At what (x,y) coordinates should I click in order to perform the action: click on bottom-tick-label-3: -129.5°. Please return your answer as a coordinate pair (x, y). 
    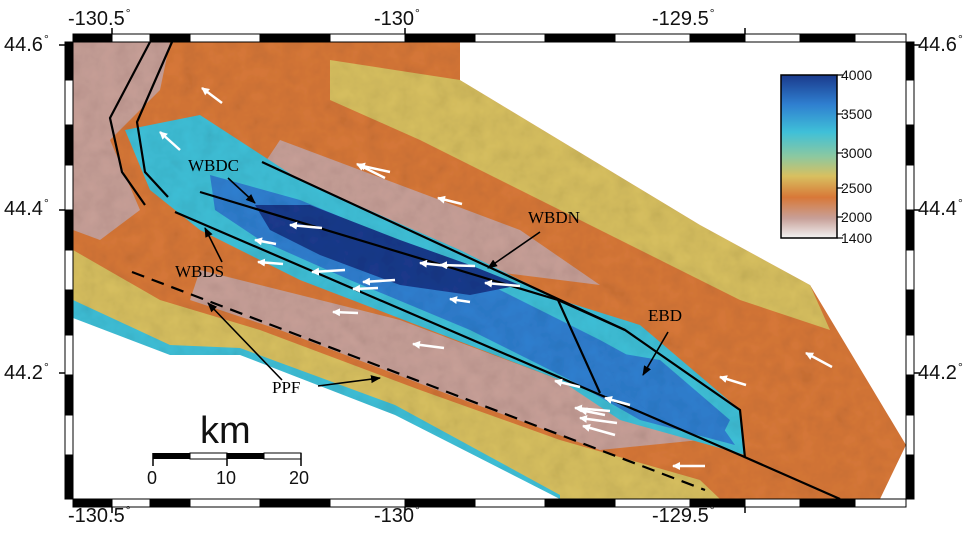
    Looking at the image, I should click on (683, 515).